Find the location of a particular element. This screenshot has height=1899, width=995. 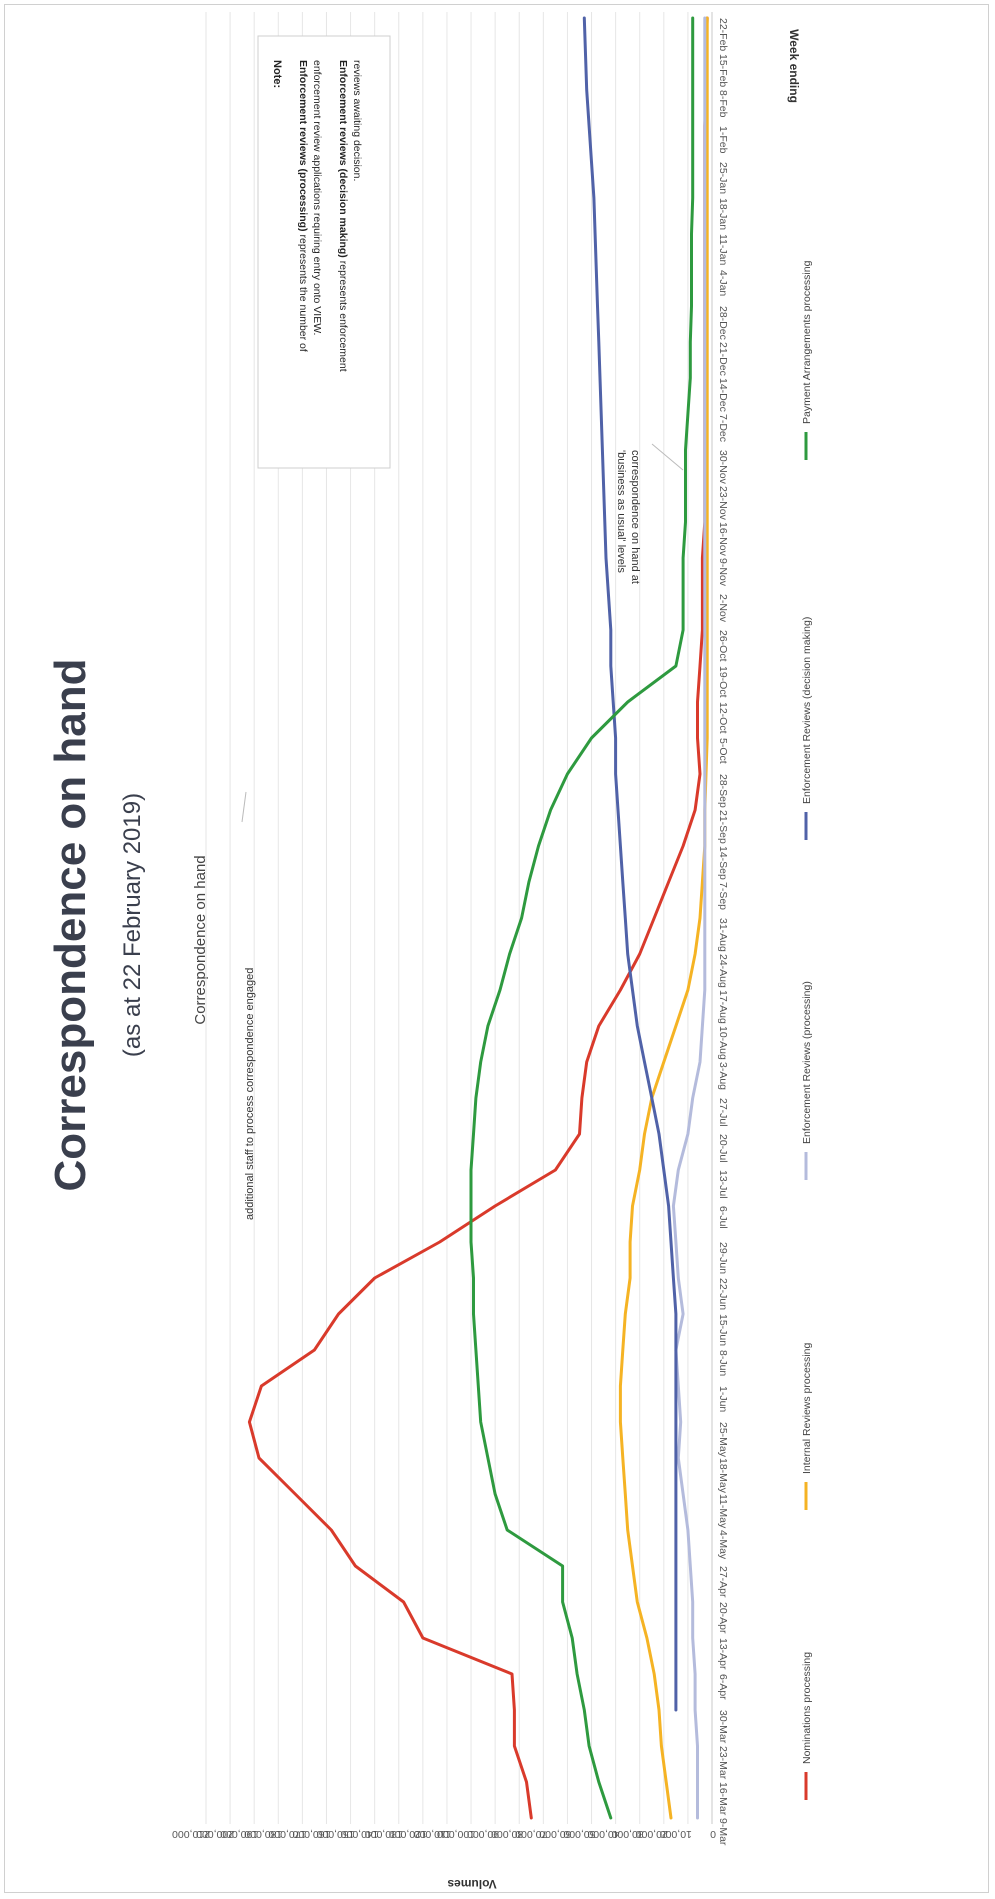

x-tick-label: 10-Aug is located at coordinates (723, 1043).